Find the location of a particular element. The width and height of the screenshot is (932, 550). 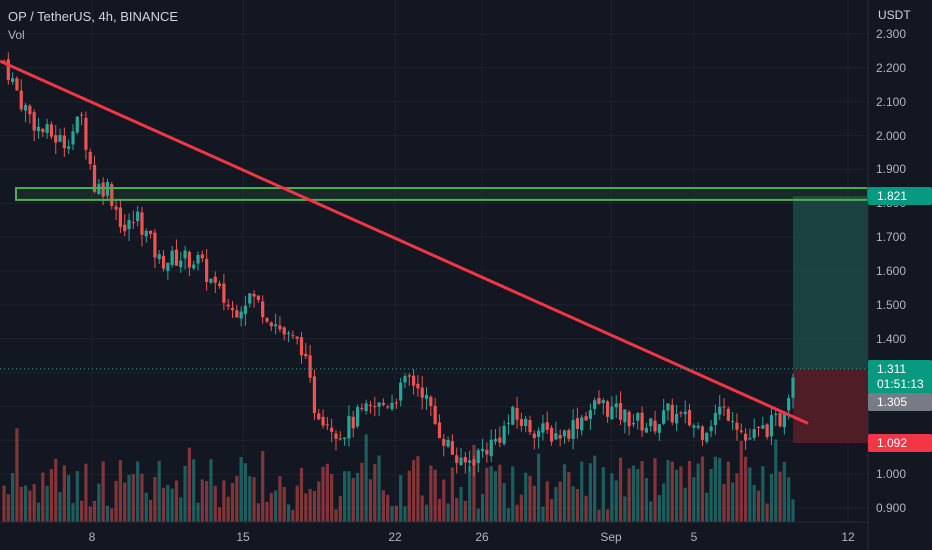

price-tick-label: 1.400 is located at coordinates (891, 338).